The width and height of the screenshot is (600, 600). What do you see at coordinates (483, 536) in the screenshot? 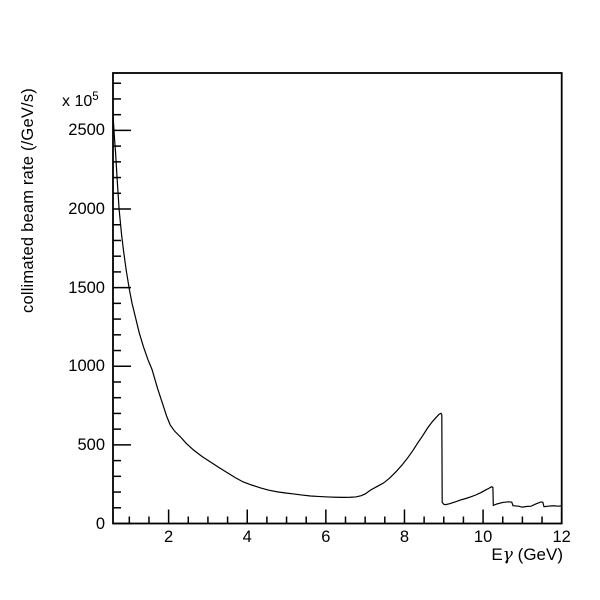
I see `x-tick-label: 10` at bounding box center [483, 536].